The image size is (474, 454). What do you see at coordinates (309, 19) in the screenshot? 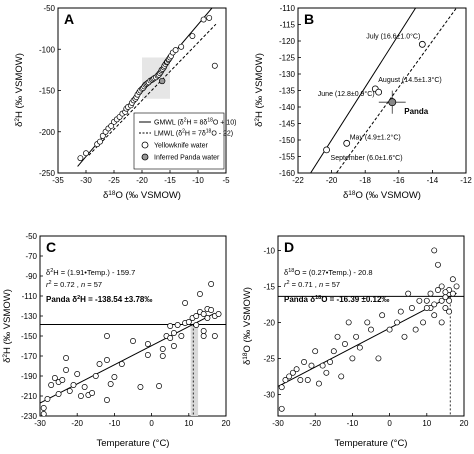
I see `panel-b-letter: B` at bounding box center [309, 19].